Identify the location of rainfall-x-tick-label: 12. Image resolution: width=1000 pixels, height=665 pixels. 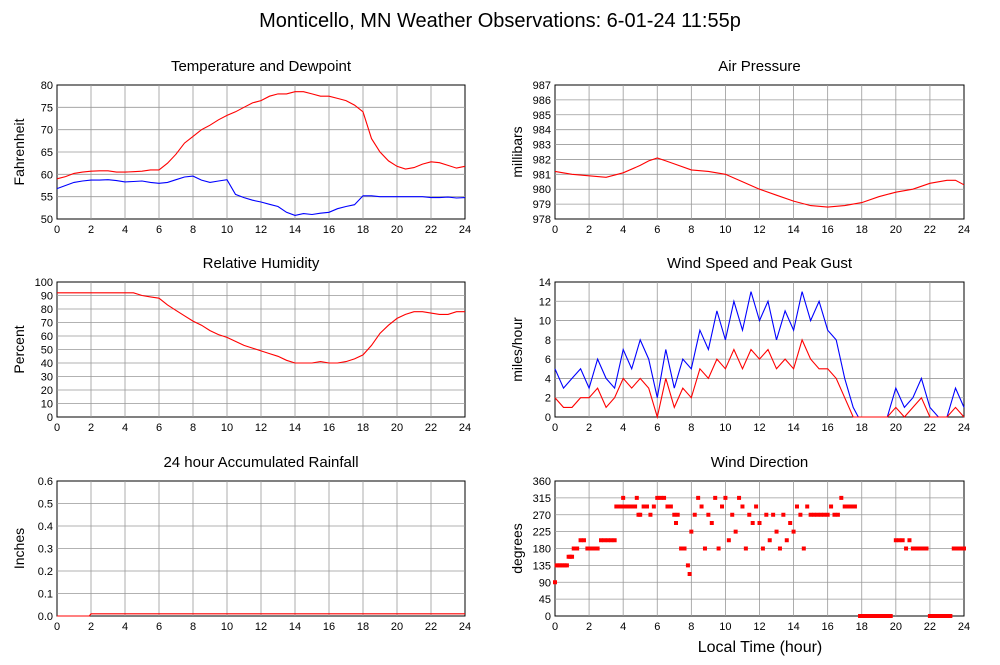
(261, 627).